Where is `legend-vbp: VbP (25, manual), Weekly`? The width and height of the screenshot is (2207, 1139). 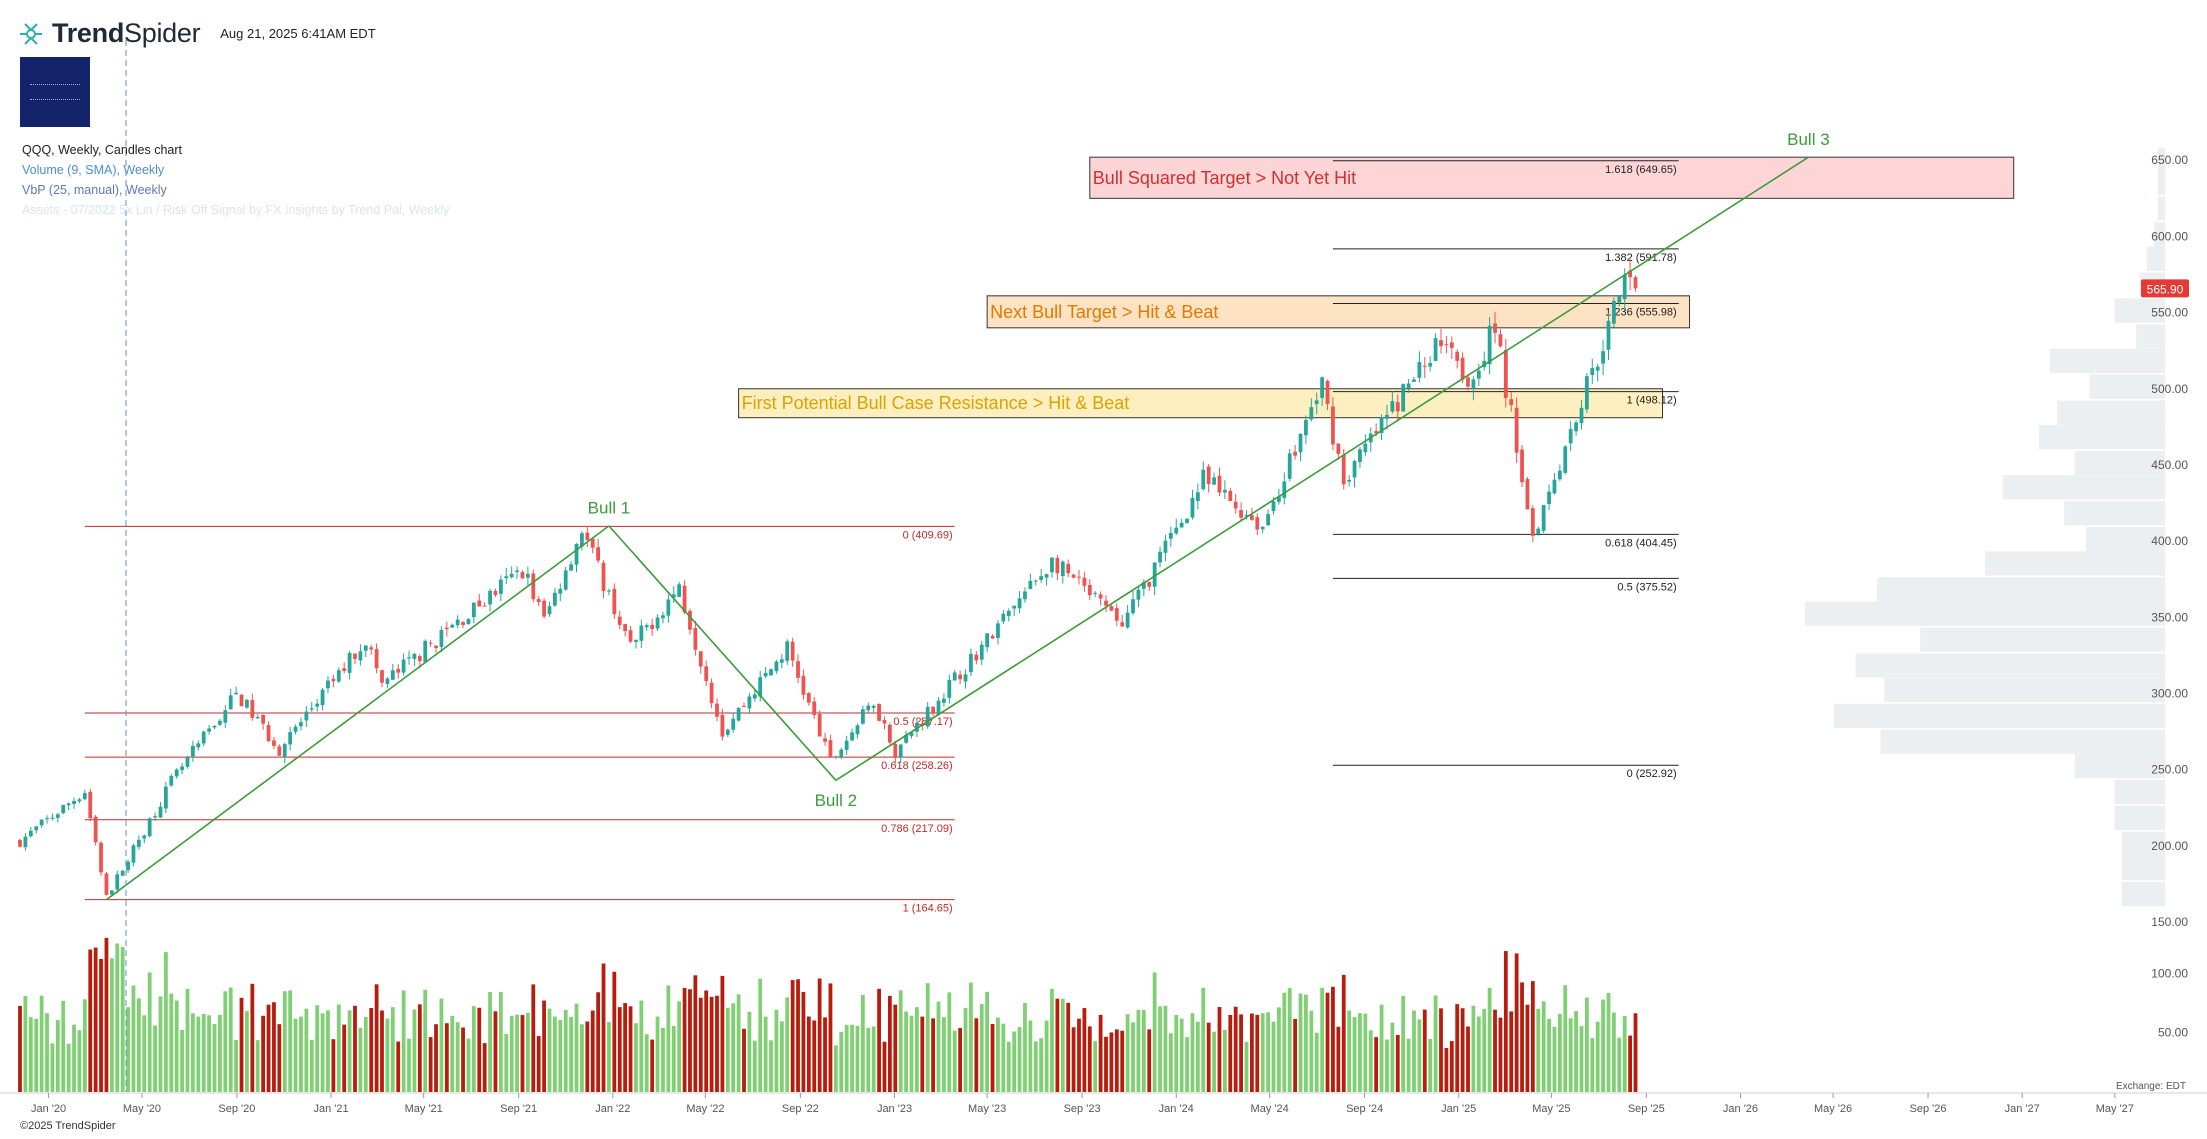
legend-vbp: VbP (25, manual), Weekly is located at coordinates (94, 190).